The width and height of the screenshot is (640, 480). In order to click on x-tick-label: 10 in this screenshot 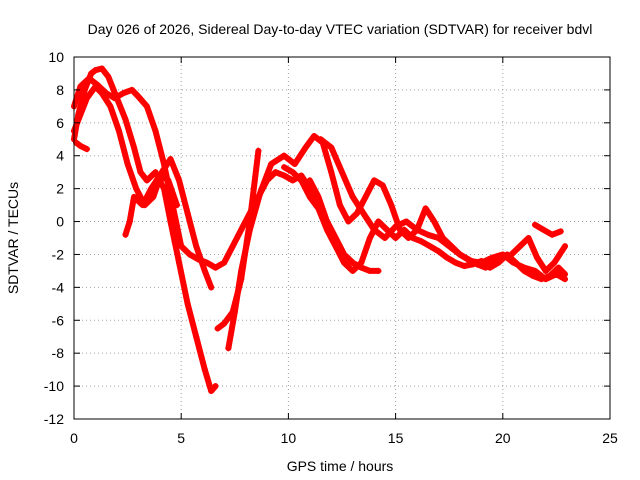, I will do `click(289, 438)`.